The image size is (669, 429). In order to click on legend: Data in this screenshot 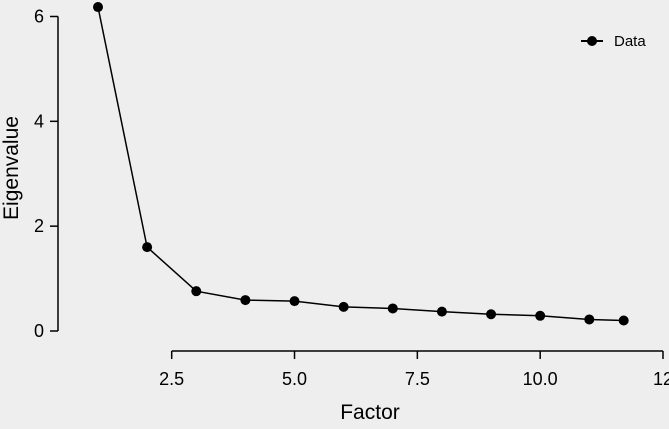, I will do `click(613, 41)`.